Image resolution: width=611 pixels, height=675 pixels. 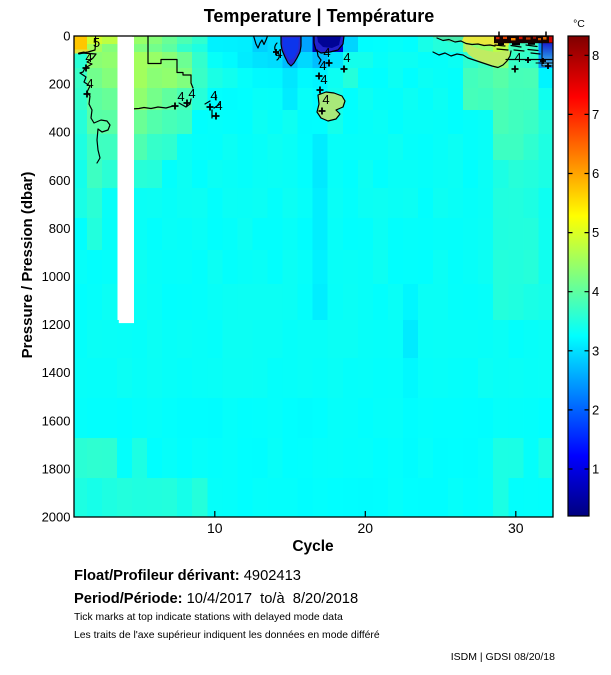 What do you see at coordinates (56, 420) in the screenshot?
I see `svg-text: 1600` at bounding box center [56, 420].